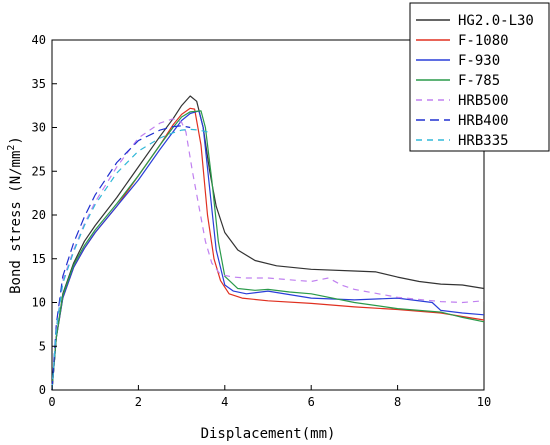 Image resolution: width=550 pixels, height=445 pixels. Describe the element at coordinates (16, 140) in the screenshot. I see `y-axis-title-close: )` at that location.